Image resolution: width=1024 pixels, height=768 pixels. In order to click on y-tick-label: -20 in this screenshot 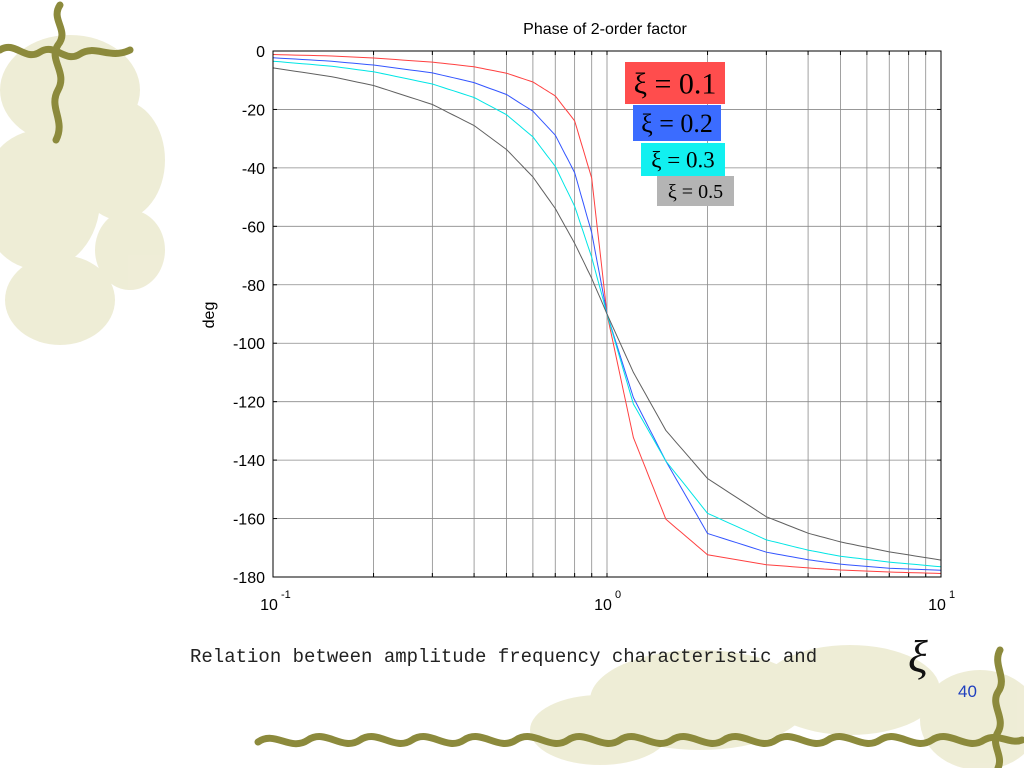, I will do `click(253, 110)`.